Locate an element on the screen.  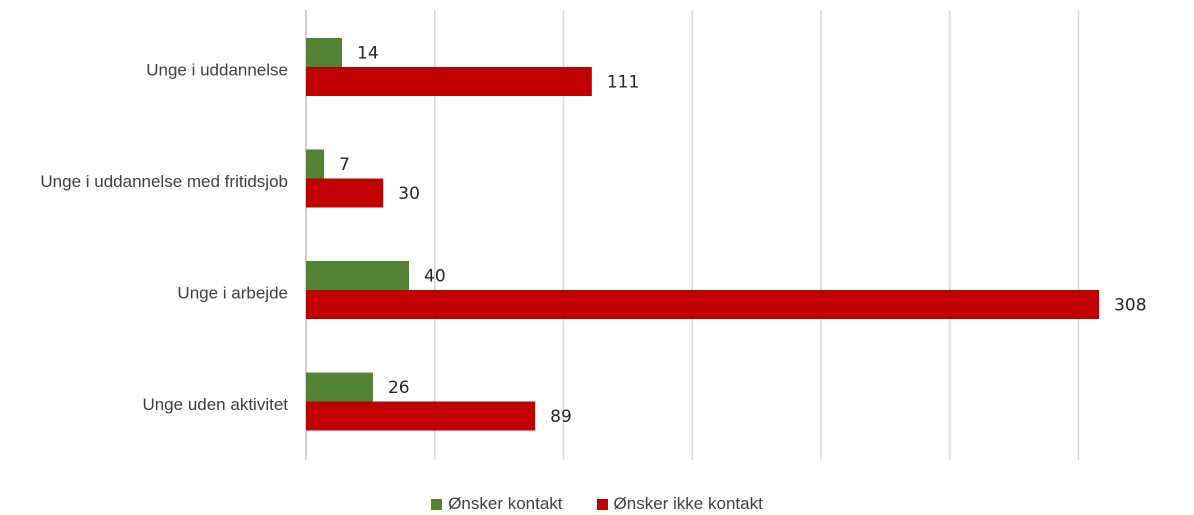
legend-item-series-1: Ønsker ikke kontakt is located at coordinates (679, 504).